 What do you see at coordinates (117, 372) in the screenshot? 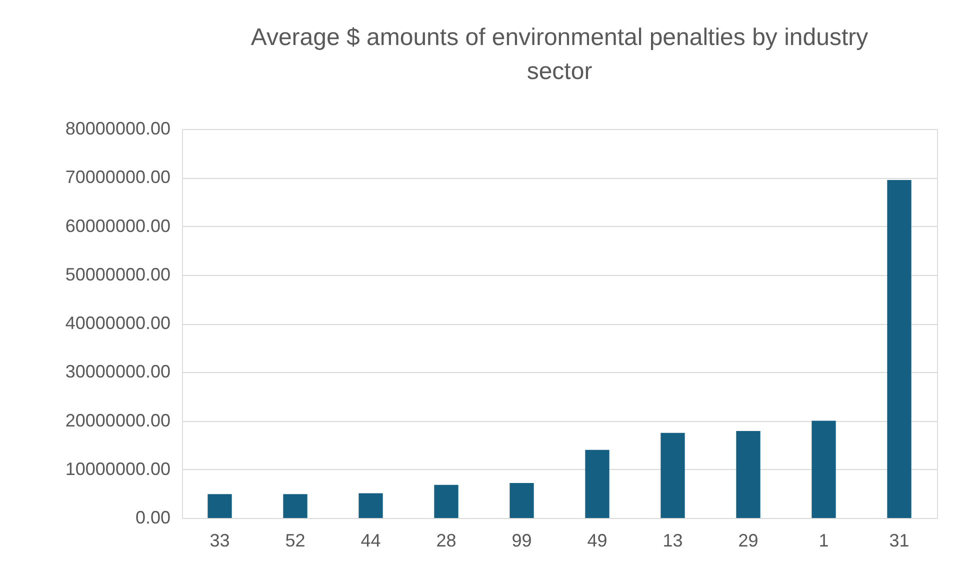
I see `y-tick-label: 30000000.00` at bounding box center [117, 372].